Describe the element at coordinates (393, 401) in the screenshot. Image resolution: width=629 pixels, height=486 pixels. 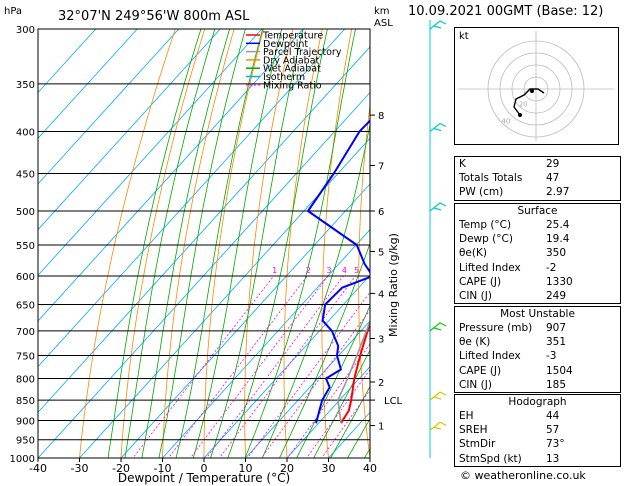
I see `km-tick-label: LCL` at that location.